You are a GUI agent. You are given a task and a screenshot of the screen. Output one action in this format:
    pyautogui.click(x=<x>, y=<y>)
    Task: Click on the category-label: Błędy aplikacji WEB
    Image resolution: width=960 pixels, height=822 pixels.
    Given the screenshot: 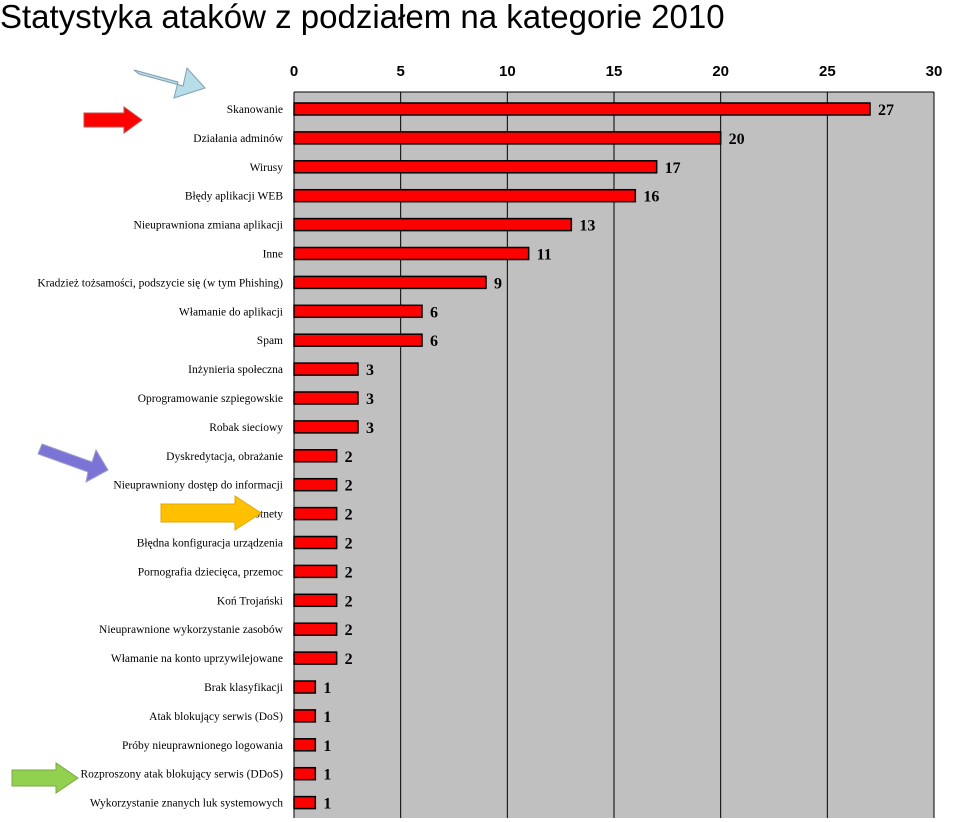 What is the action you would take?
    pyautogui.click(x=234, y=197)
    